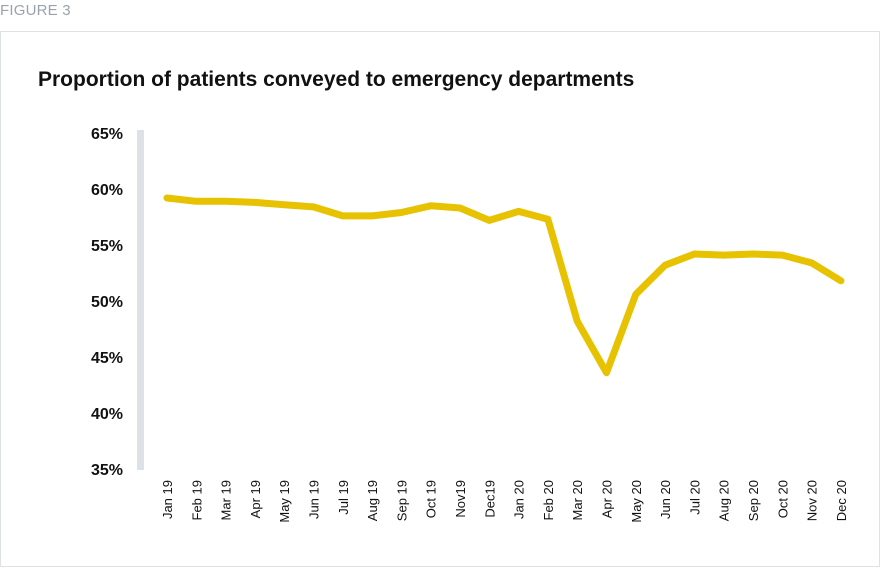 The height and width of the screenshot is (570, 882). What do you see at coordinates (724, 500) in the screenshot?
I see `x-tick-label: Aug 20` at bounding box center [724, 500].